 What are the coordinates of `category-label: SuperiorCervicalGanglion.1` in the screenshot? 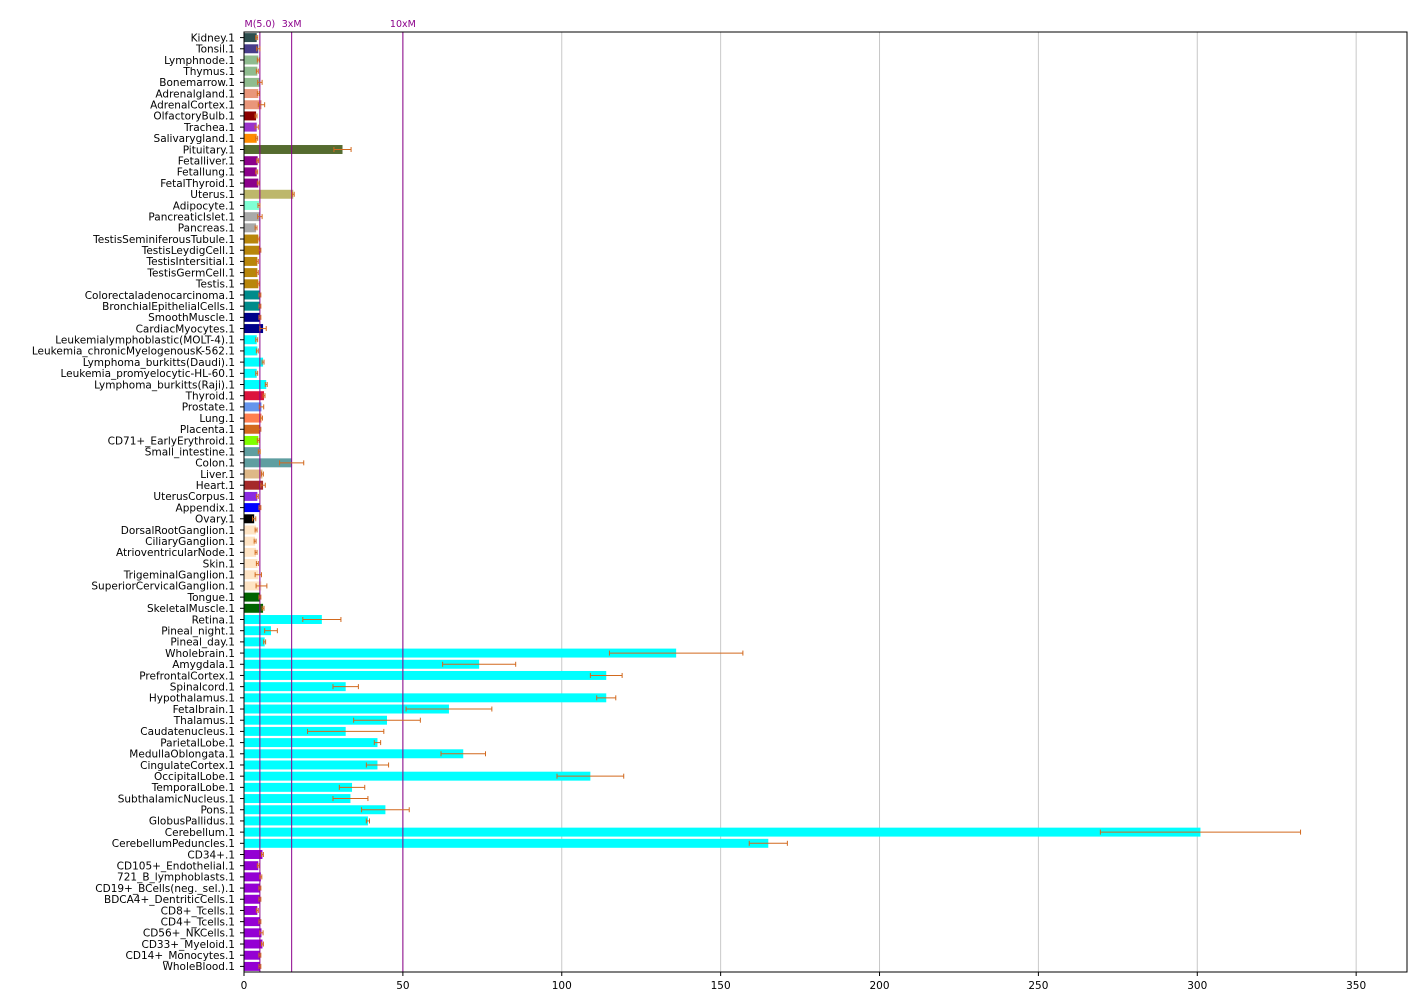 It's located at (163, 587).